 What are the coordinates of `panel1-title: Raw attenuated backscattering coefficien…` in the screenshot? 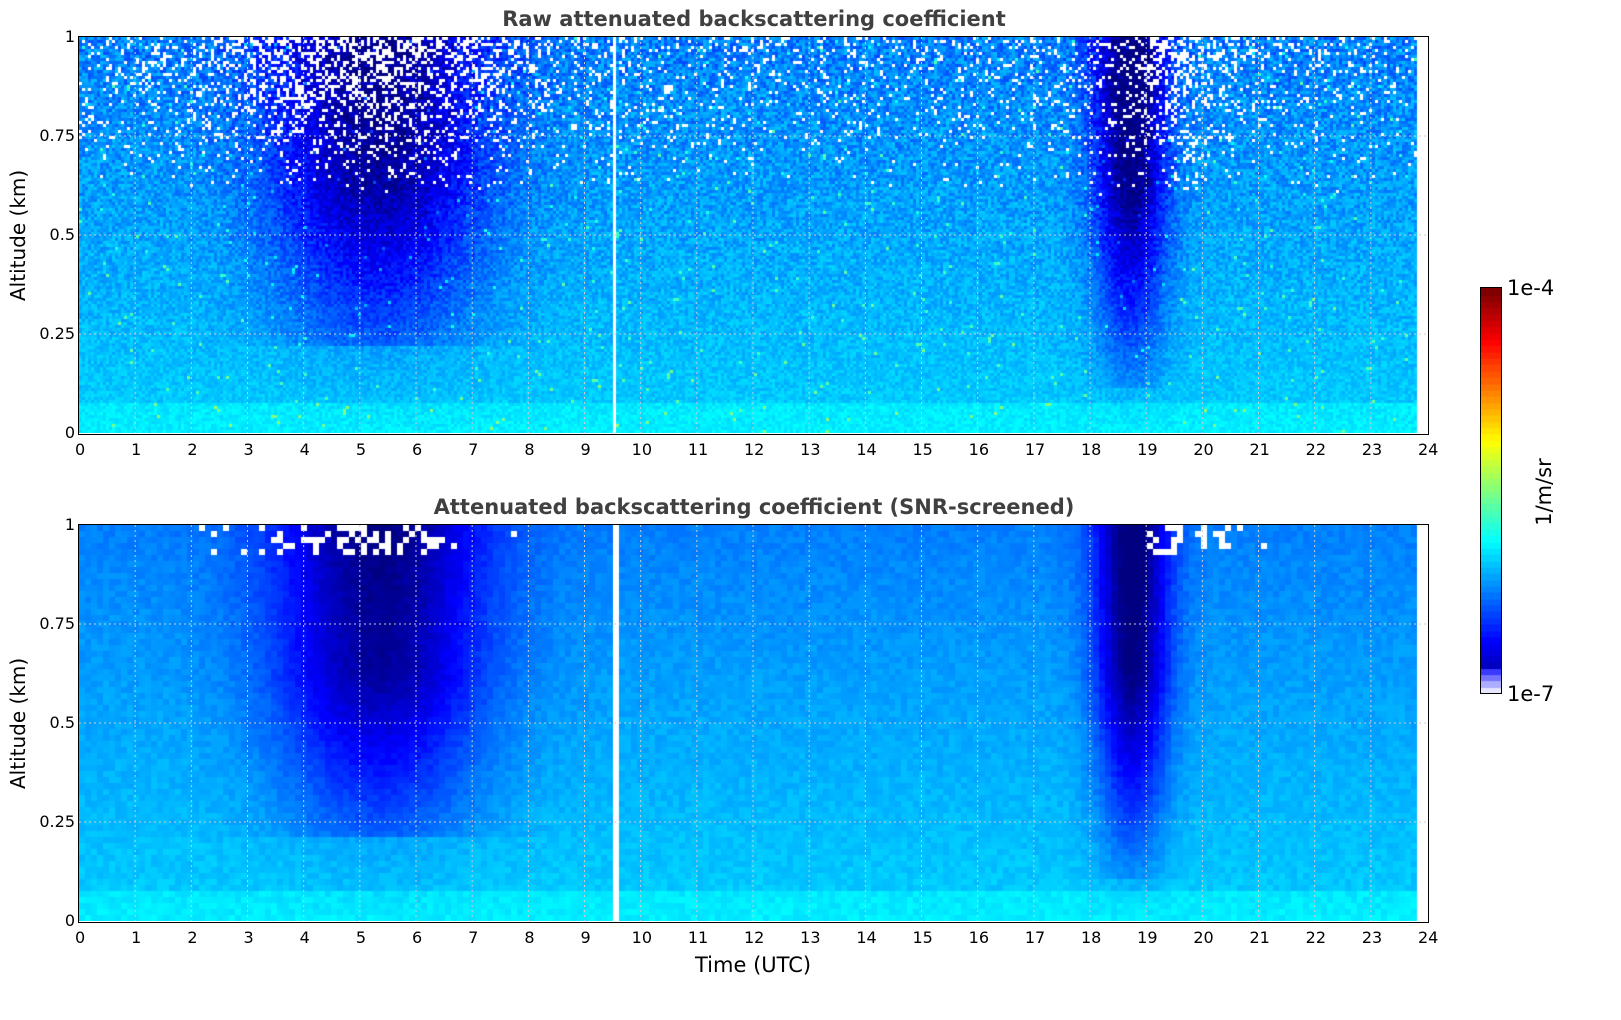 It's located at (754, 19).